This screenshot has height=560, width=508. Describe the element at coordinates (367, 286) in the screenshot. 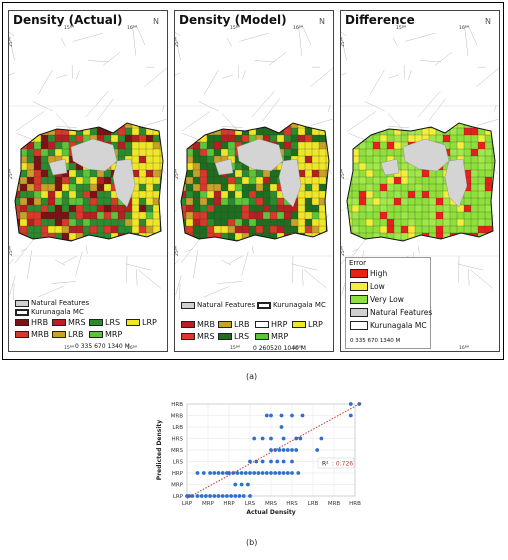

I see `legend-item-error: Low` at that location.